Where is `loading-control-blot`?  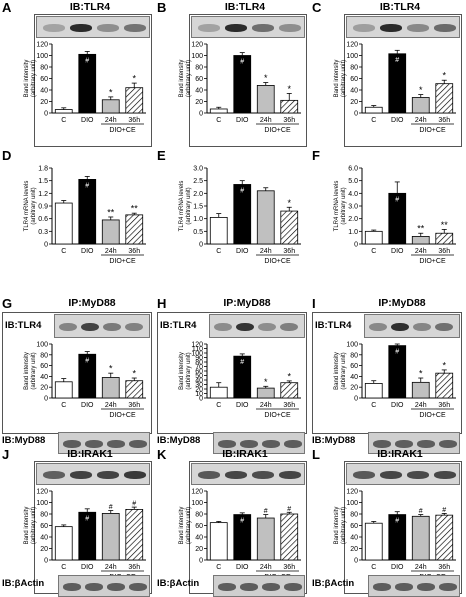
loading-control-blot is located at coordinates (104, 443).